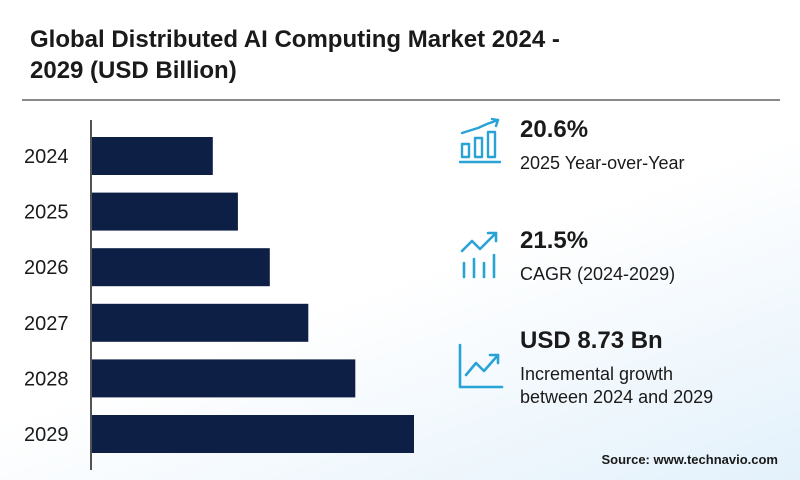 Image resolution: width=800 pixels, height=480 pixels. What do you see at coordinates (602, 163) in the screenshot?
I see `stat-yoy-desc: 2025 Year-over-Year` at bounding box center [602, 163].